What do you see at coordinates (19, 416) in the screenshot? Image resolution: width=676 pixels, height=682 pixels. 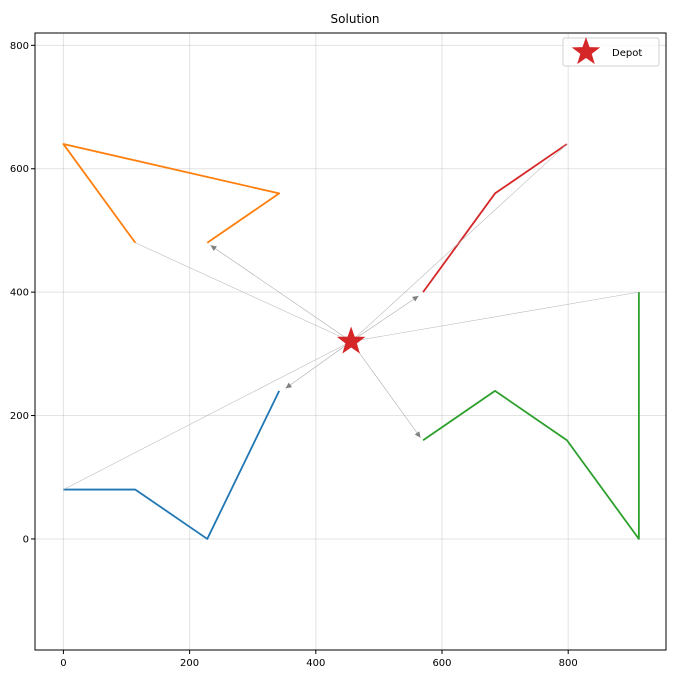 I see `y-tick-label-200: 200` at bounding box center [19, 416].